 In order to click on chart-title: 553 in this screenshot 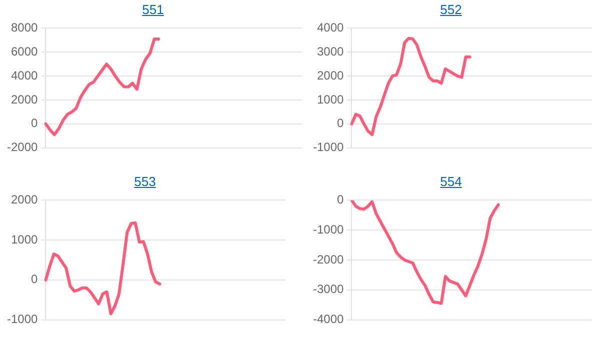, I will do `click(145, 181)`.